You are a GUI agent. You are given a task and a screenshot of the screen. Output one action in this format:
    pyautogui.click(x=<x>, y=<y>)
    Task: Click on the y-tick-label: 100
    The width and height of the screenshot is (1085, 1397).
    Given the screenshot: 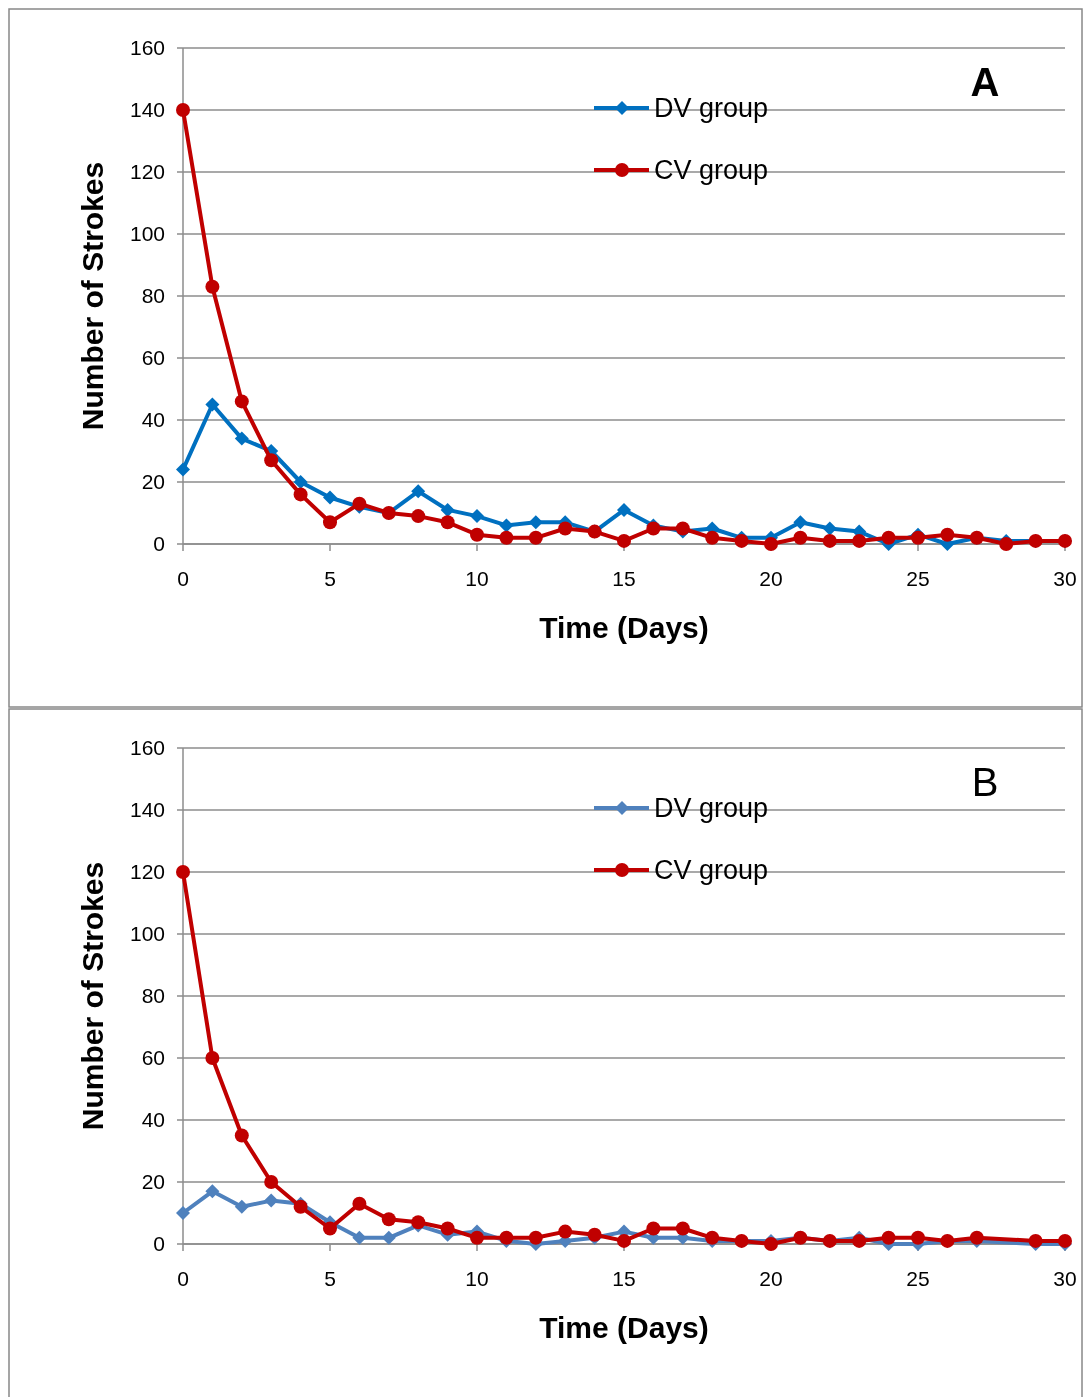 What is the action you would take?
    pyautogui.click(x=147, y=234)
    